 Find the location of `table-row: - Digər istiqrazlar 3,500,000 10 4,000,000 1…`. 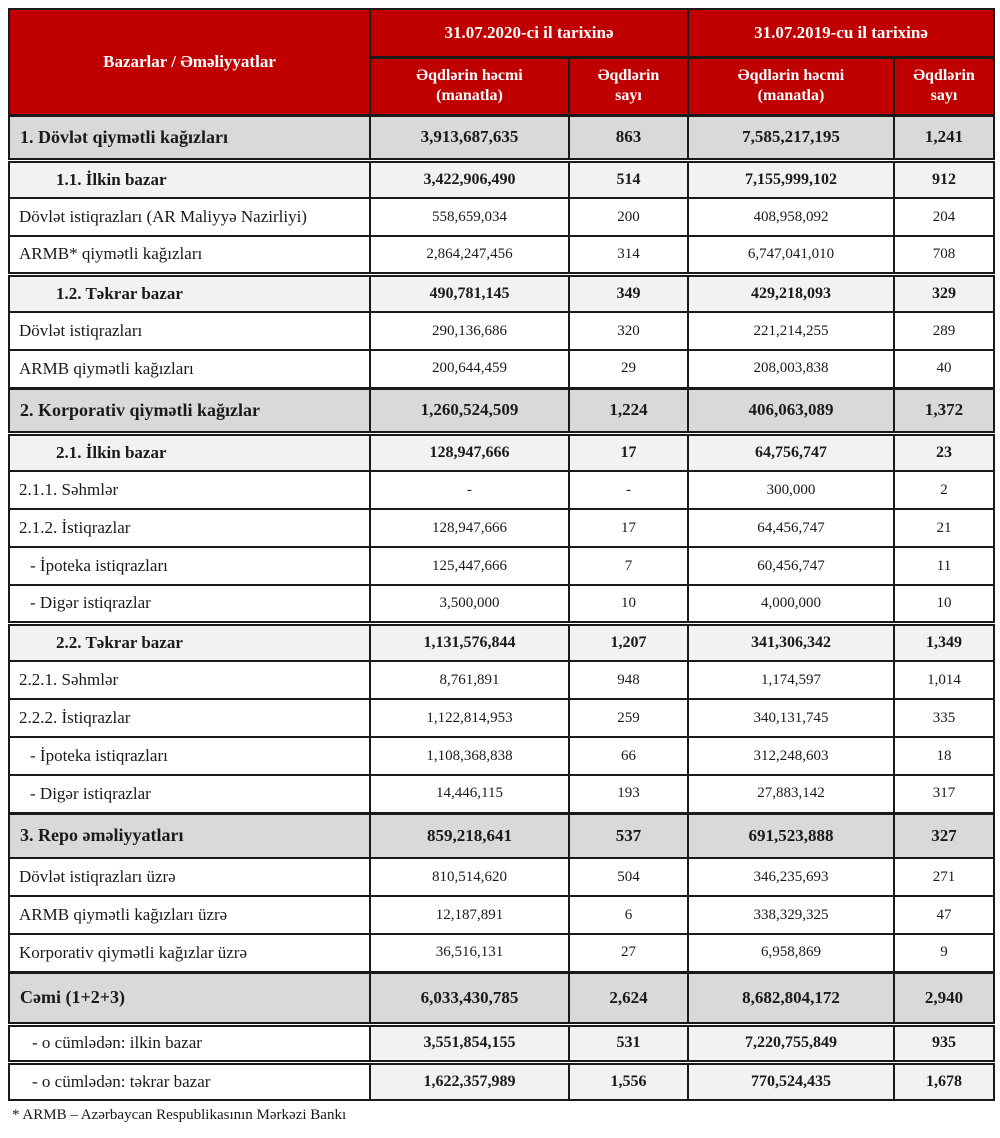

table-row: - Digər istiqrazlar 3,500,000 10 4,000,000 1… is located at coordinates (502, 604).